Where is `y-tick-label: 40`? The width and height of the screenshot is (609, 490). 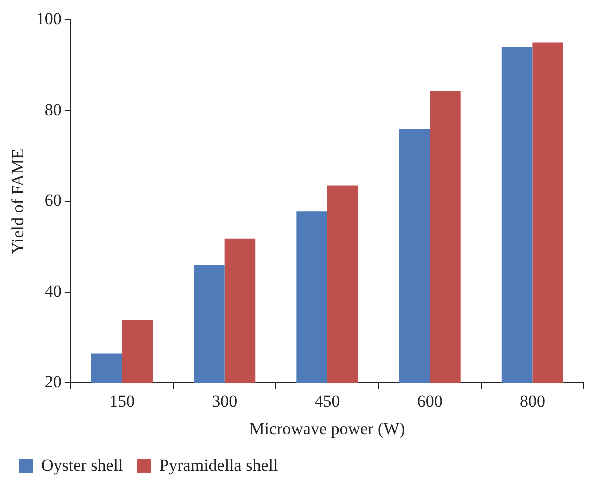 y-tick-label: 40 is located at coordinates (53, 291).